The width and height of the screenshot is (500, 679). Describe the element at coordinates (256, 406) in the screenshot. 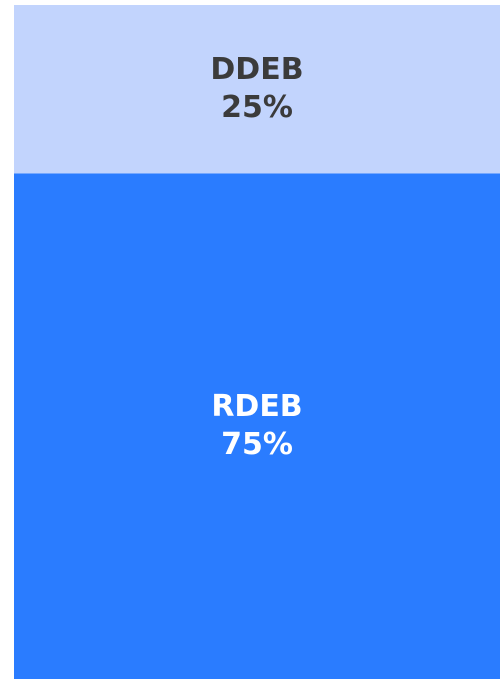

I see `segment-name: RDEB` at that location.